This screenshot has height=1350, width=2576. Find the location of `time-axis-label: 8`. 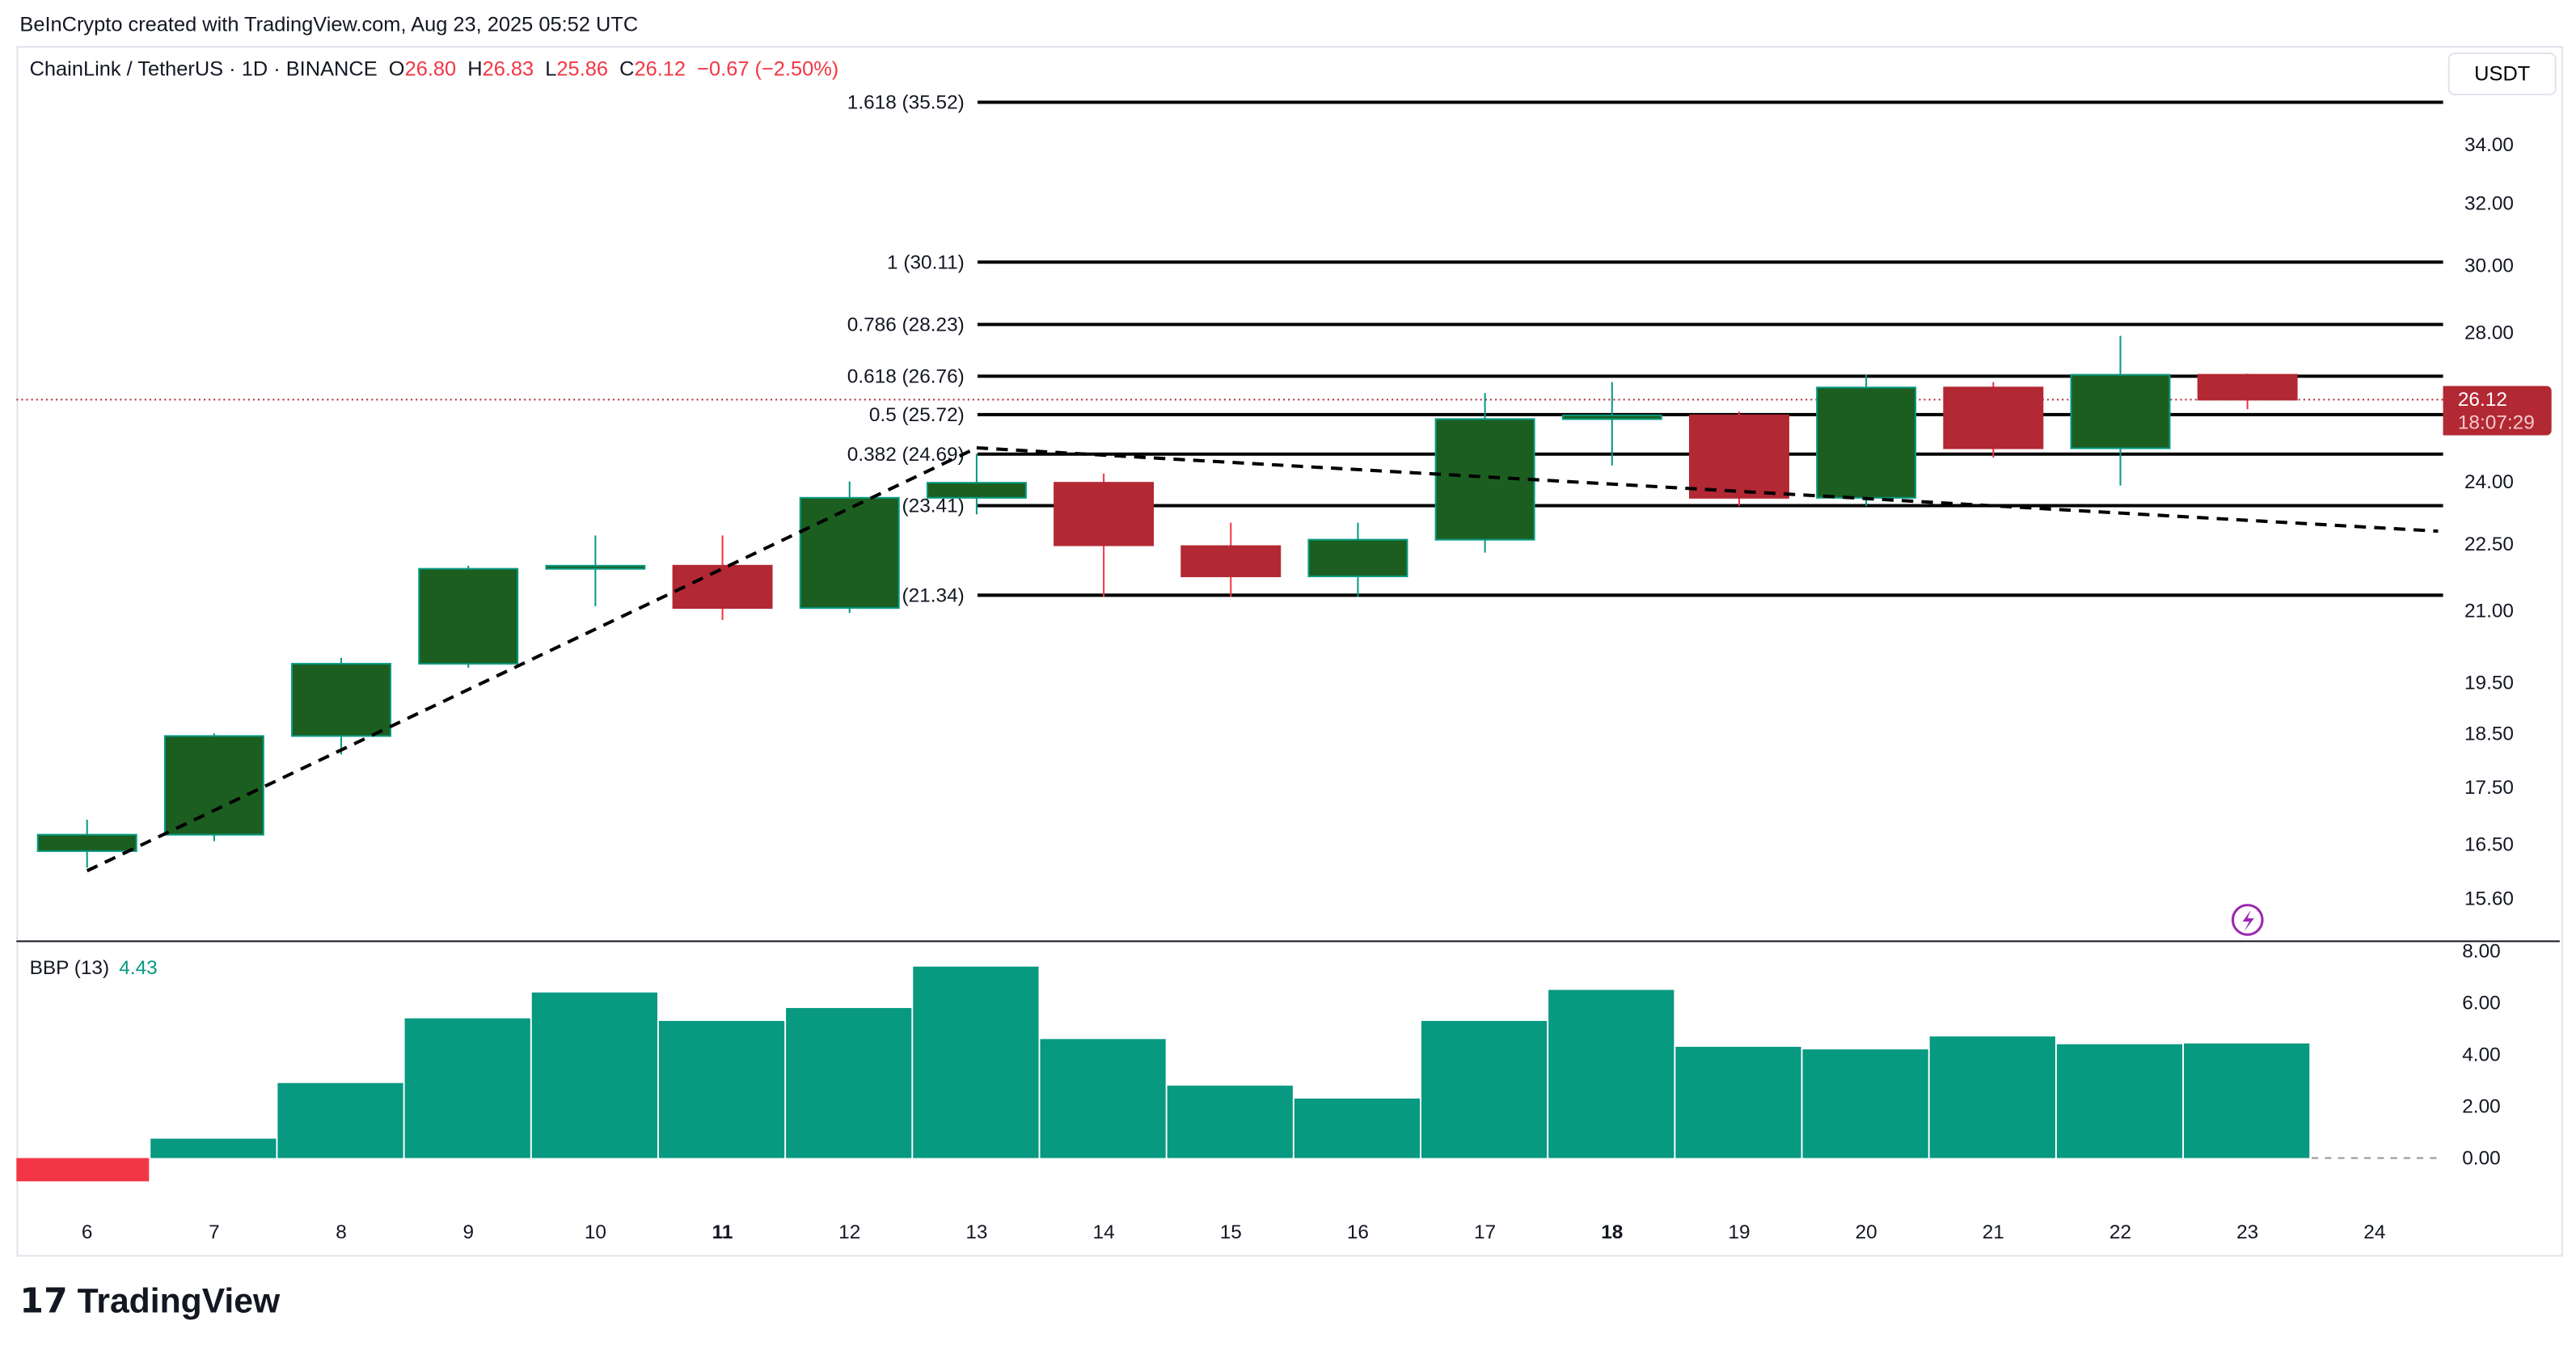

time-axis-label: 8 is located at coordinates (341, 1232).